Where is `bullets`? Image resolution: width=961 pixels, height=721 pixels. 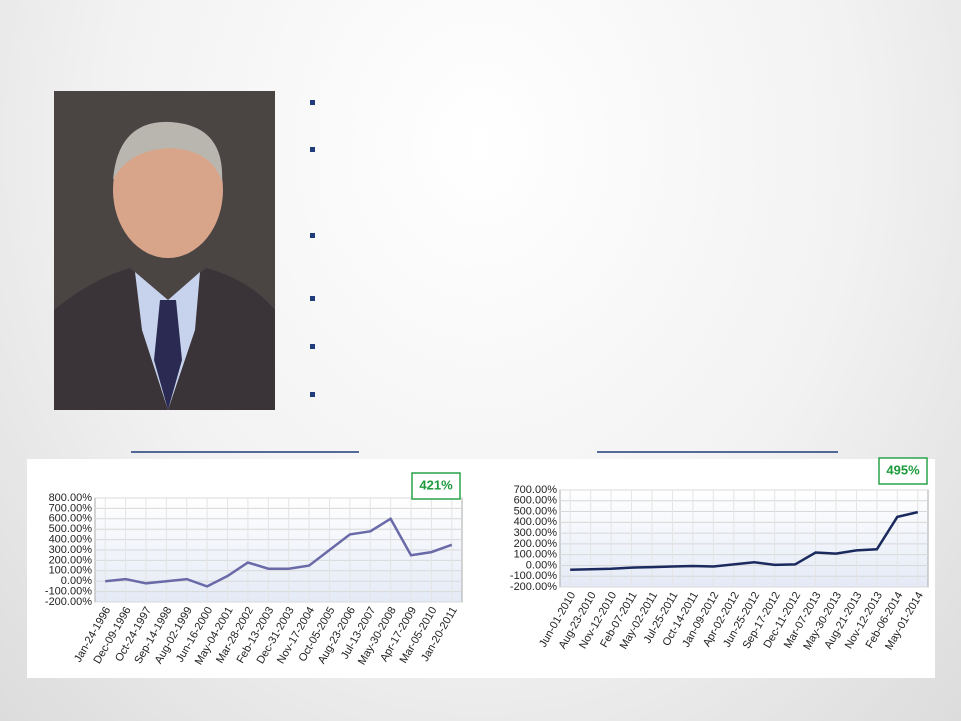
bullets is located at coordinates (312, 248).